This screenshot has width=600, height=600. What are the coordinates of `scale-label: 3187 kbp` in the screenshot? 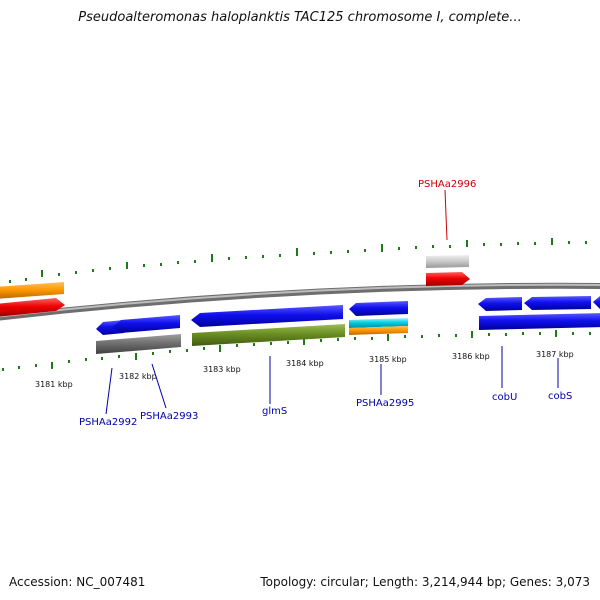 It's located at (555, 354).